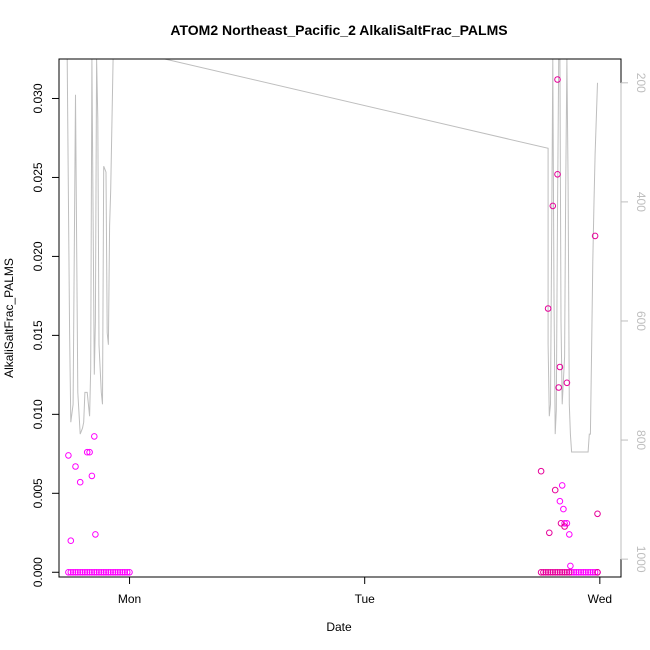 The height and width of the screenshot is (650, 650). I want to click on y2-tick-label: 1000, so click(641, 559).